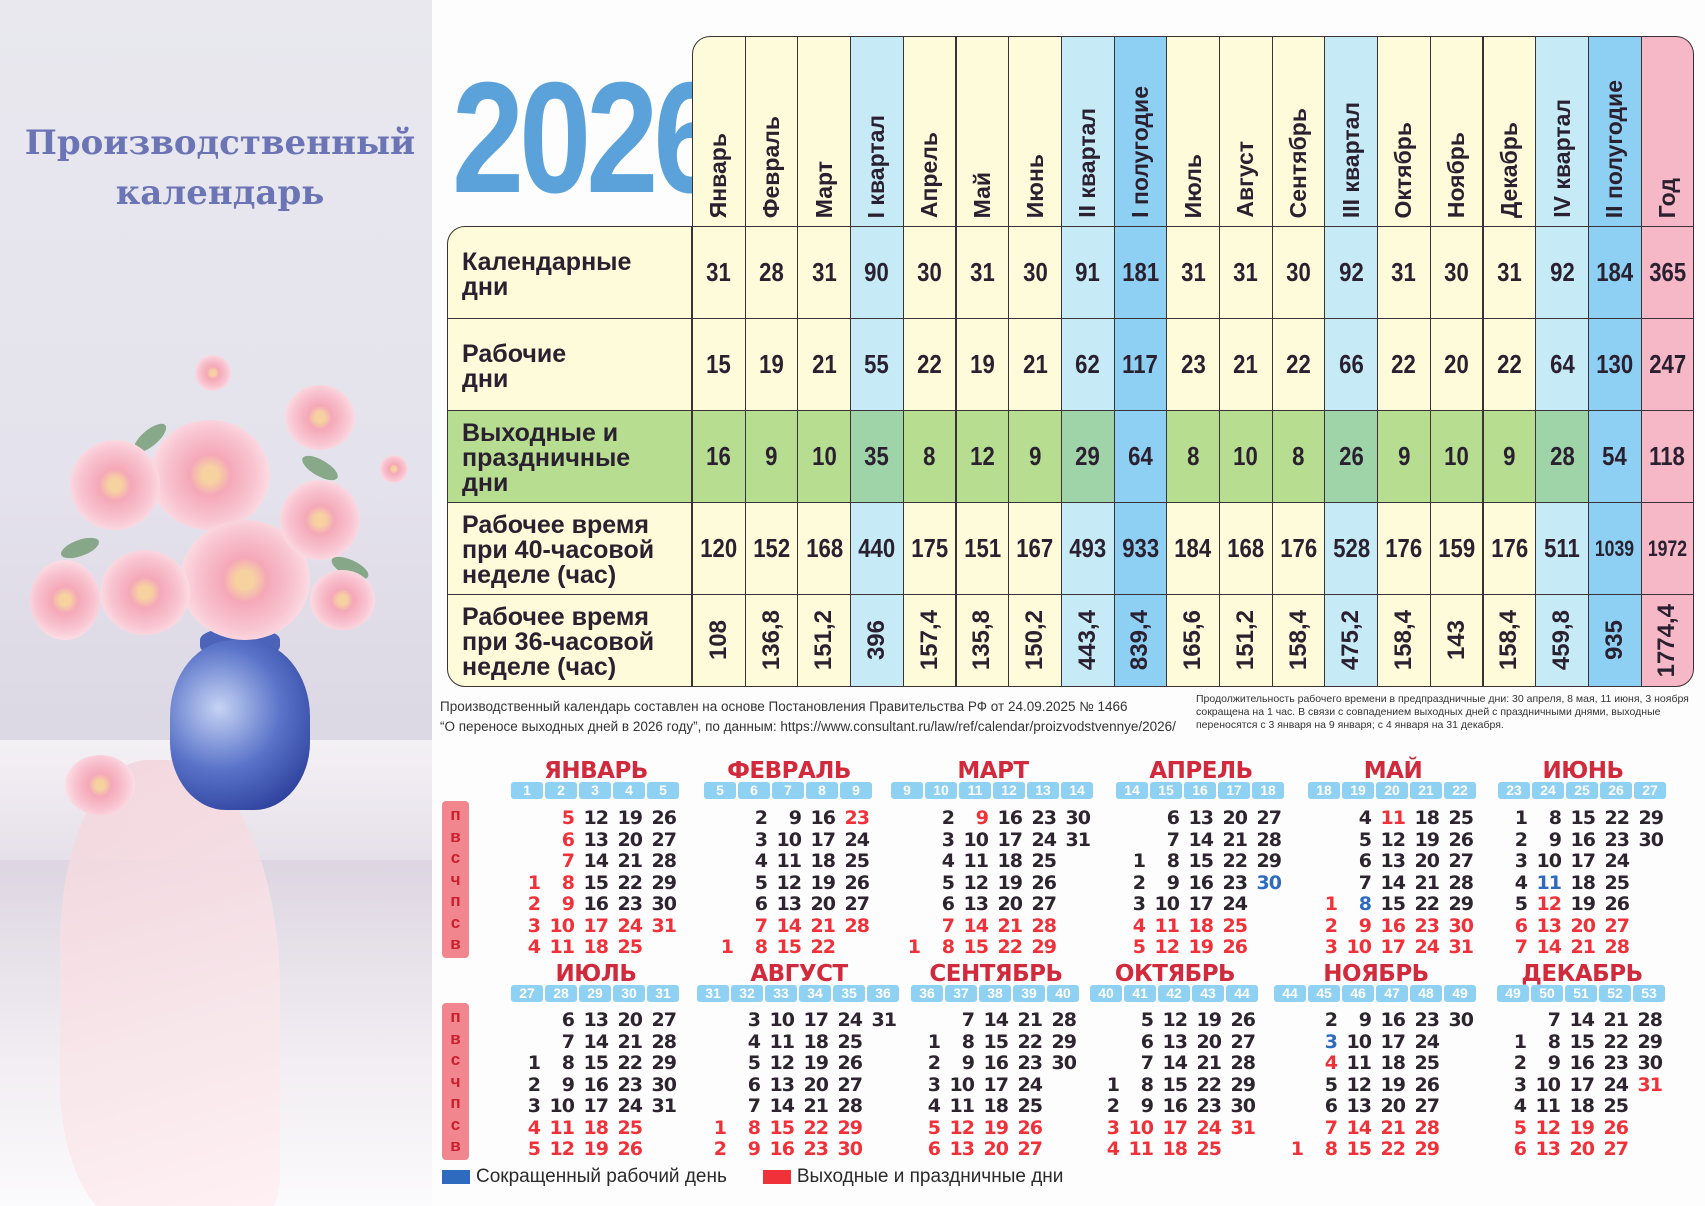  What do you see at coordinates (1140, 131) in the screenshot?
I see `column-header-9: I полугодие` at bounding box center [1140, 131].